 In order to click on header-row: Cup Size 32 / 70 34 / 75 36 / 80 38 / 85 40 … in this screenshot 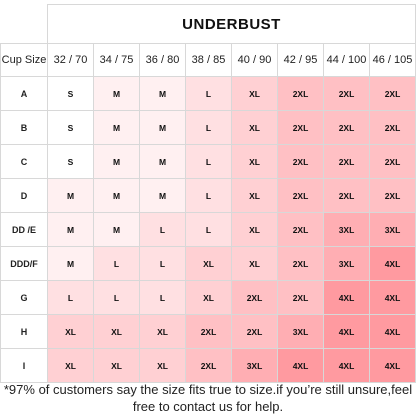, I will do `click(208, 60)`.